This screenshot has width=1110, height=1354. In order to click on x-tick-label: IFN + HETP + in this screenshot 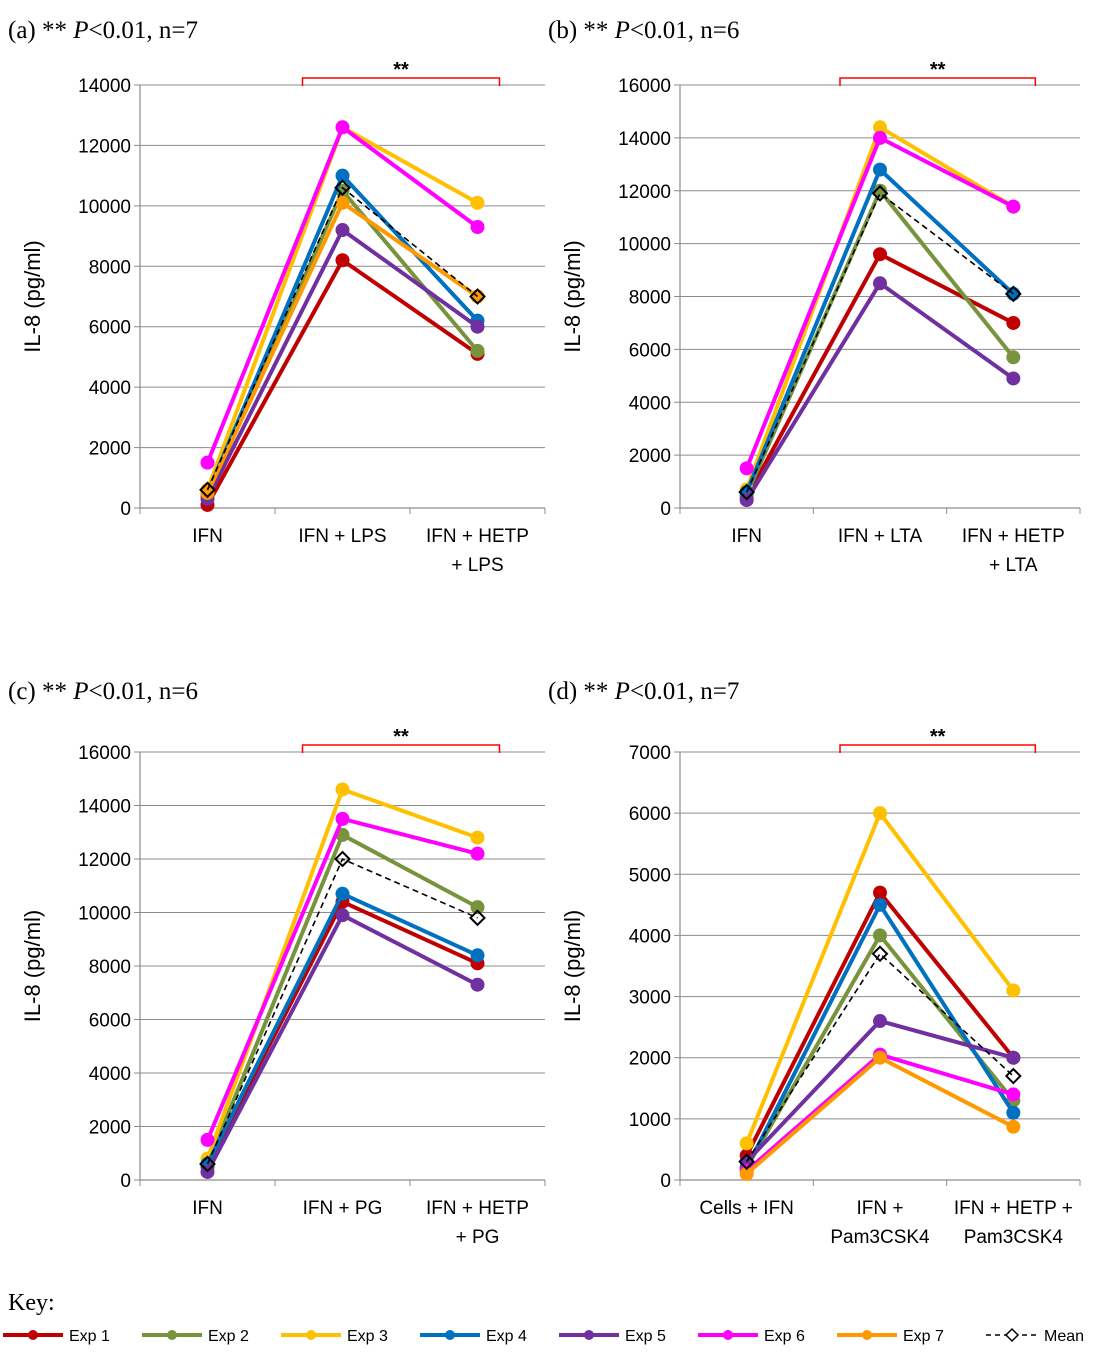, I will do `click(1013, 1208)`.